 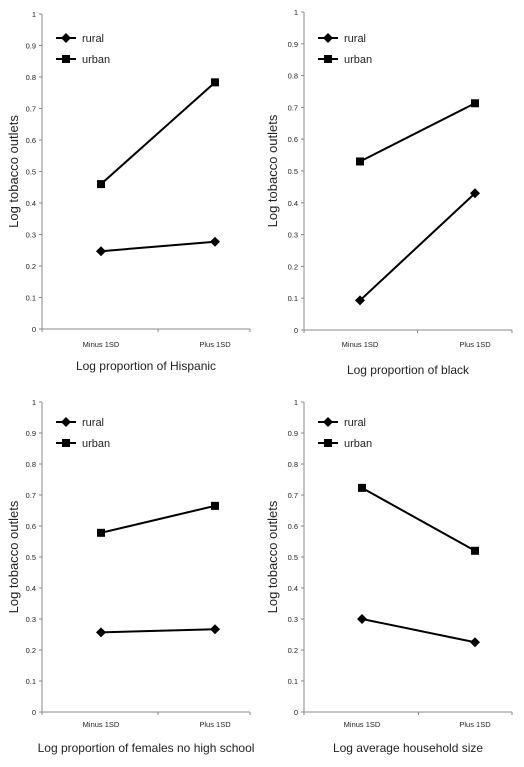 I want to click on x-axis-label: Log average household size, so click(x=408, y=748).